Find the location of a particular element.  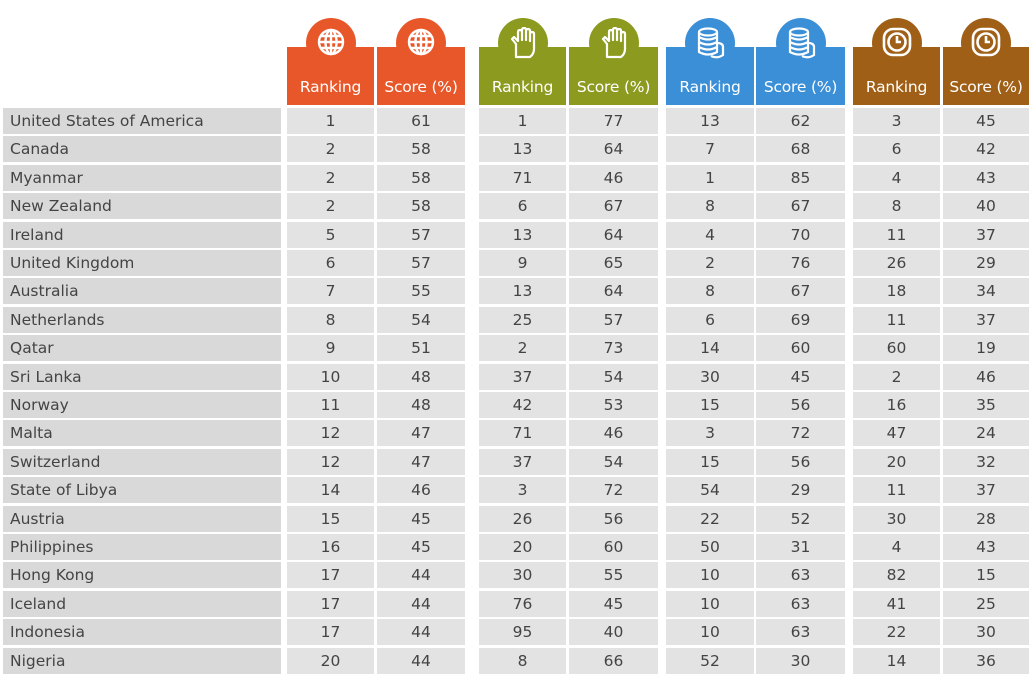

score-cell: 67 is located at coordinates (613, 206).